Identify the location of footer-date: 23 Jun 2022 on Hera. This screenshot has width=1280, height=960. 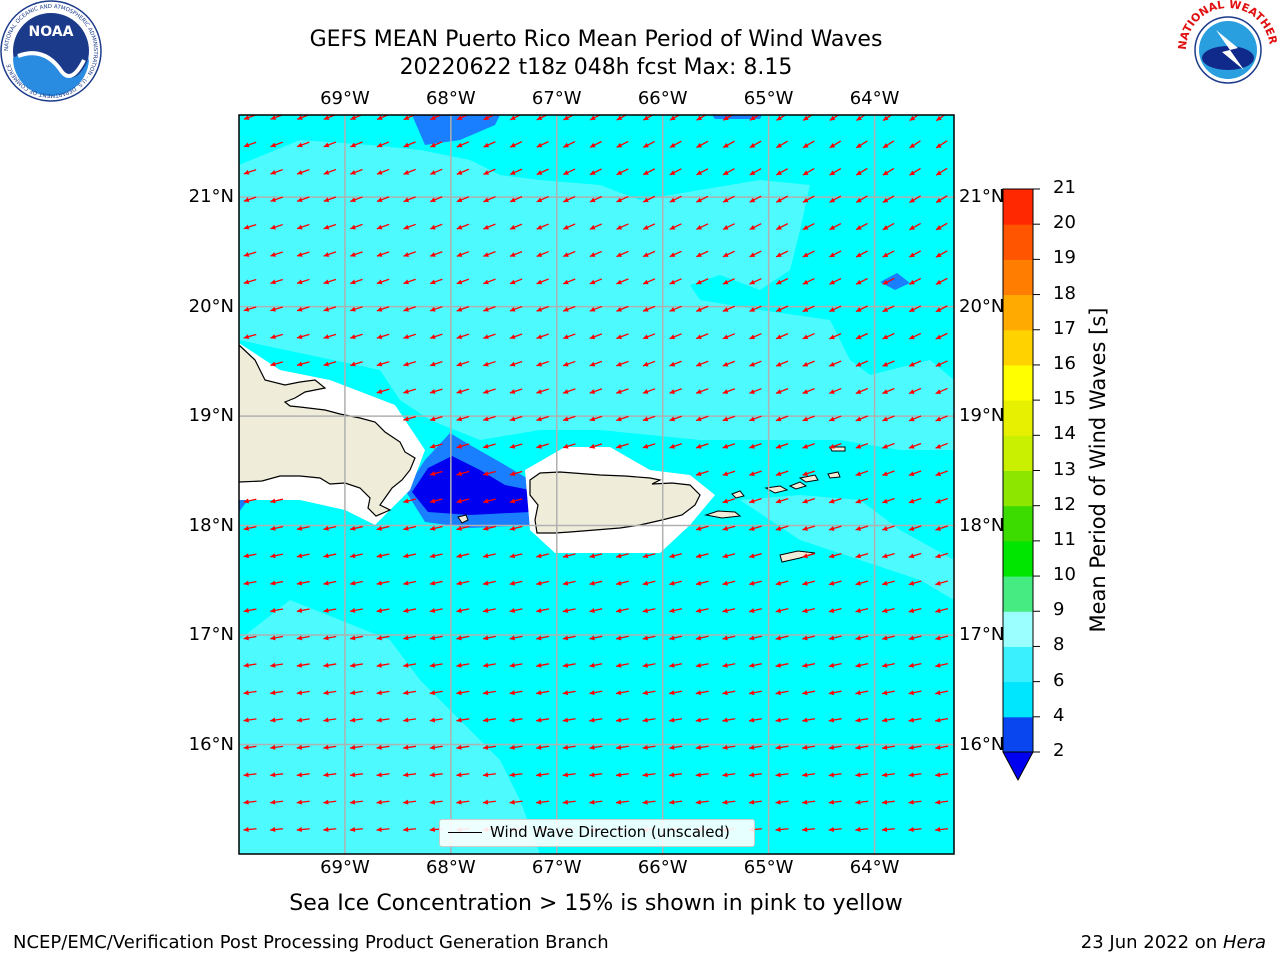
(1173, 942).